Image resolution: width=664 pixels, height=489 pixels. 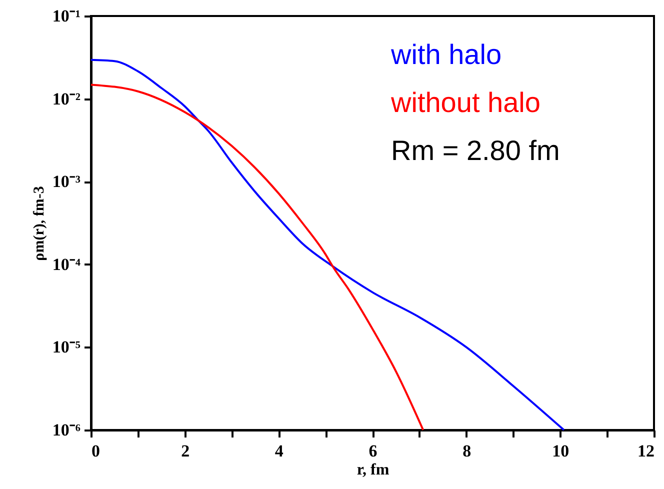 What do you see at coordinates (66, 264) in the screenshot?
I see `y-tick-label: 10⁻⁴` at bounding box center [66, 264].